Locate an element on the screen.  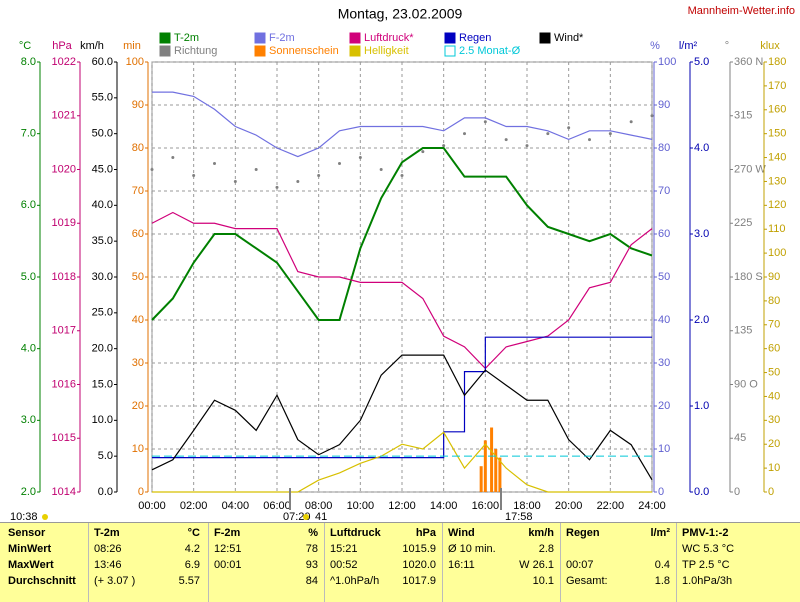
y-tick-label: 30.0 is located at coordinates (102, 277).